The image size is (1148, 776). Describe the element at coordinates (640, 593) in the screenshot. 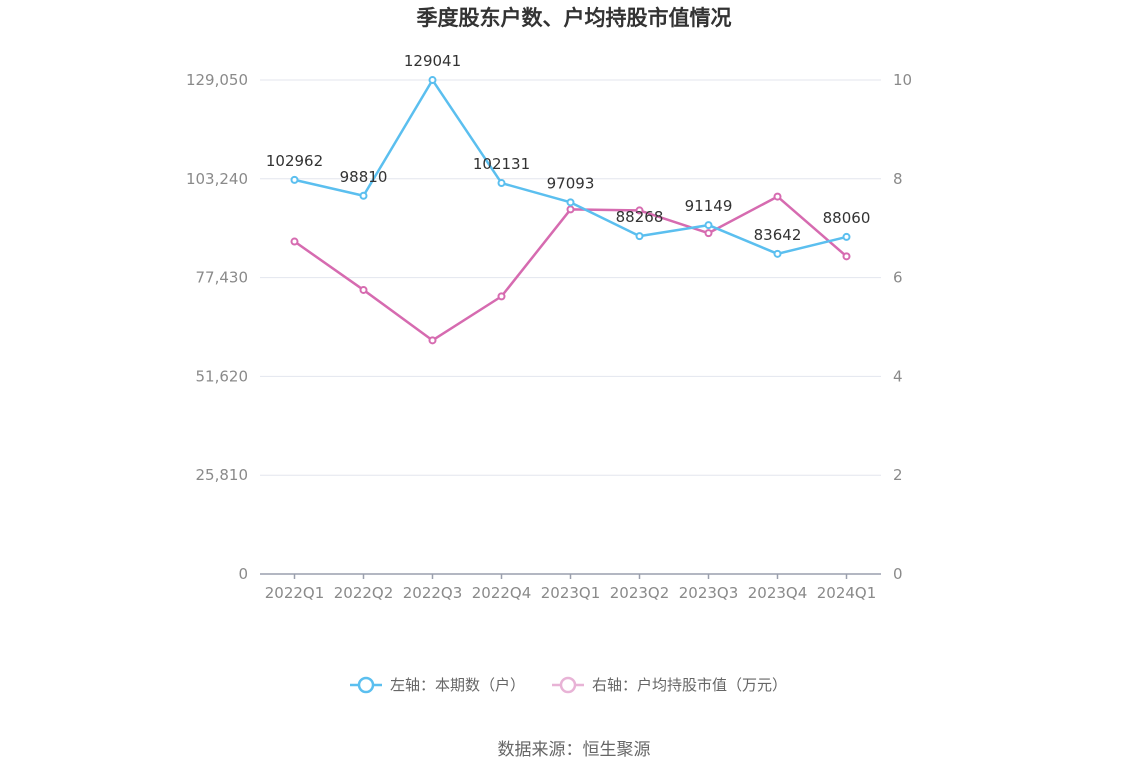

I see `x-axis-tick-label: 2023Q2` at that location.